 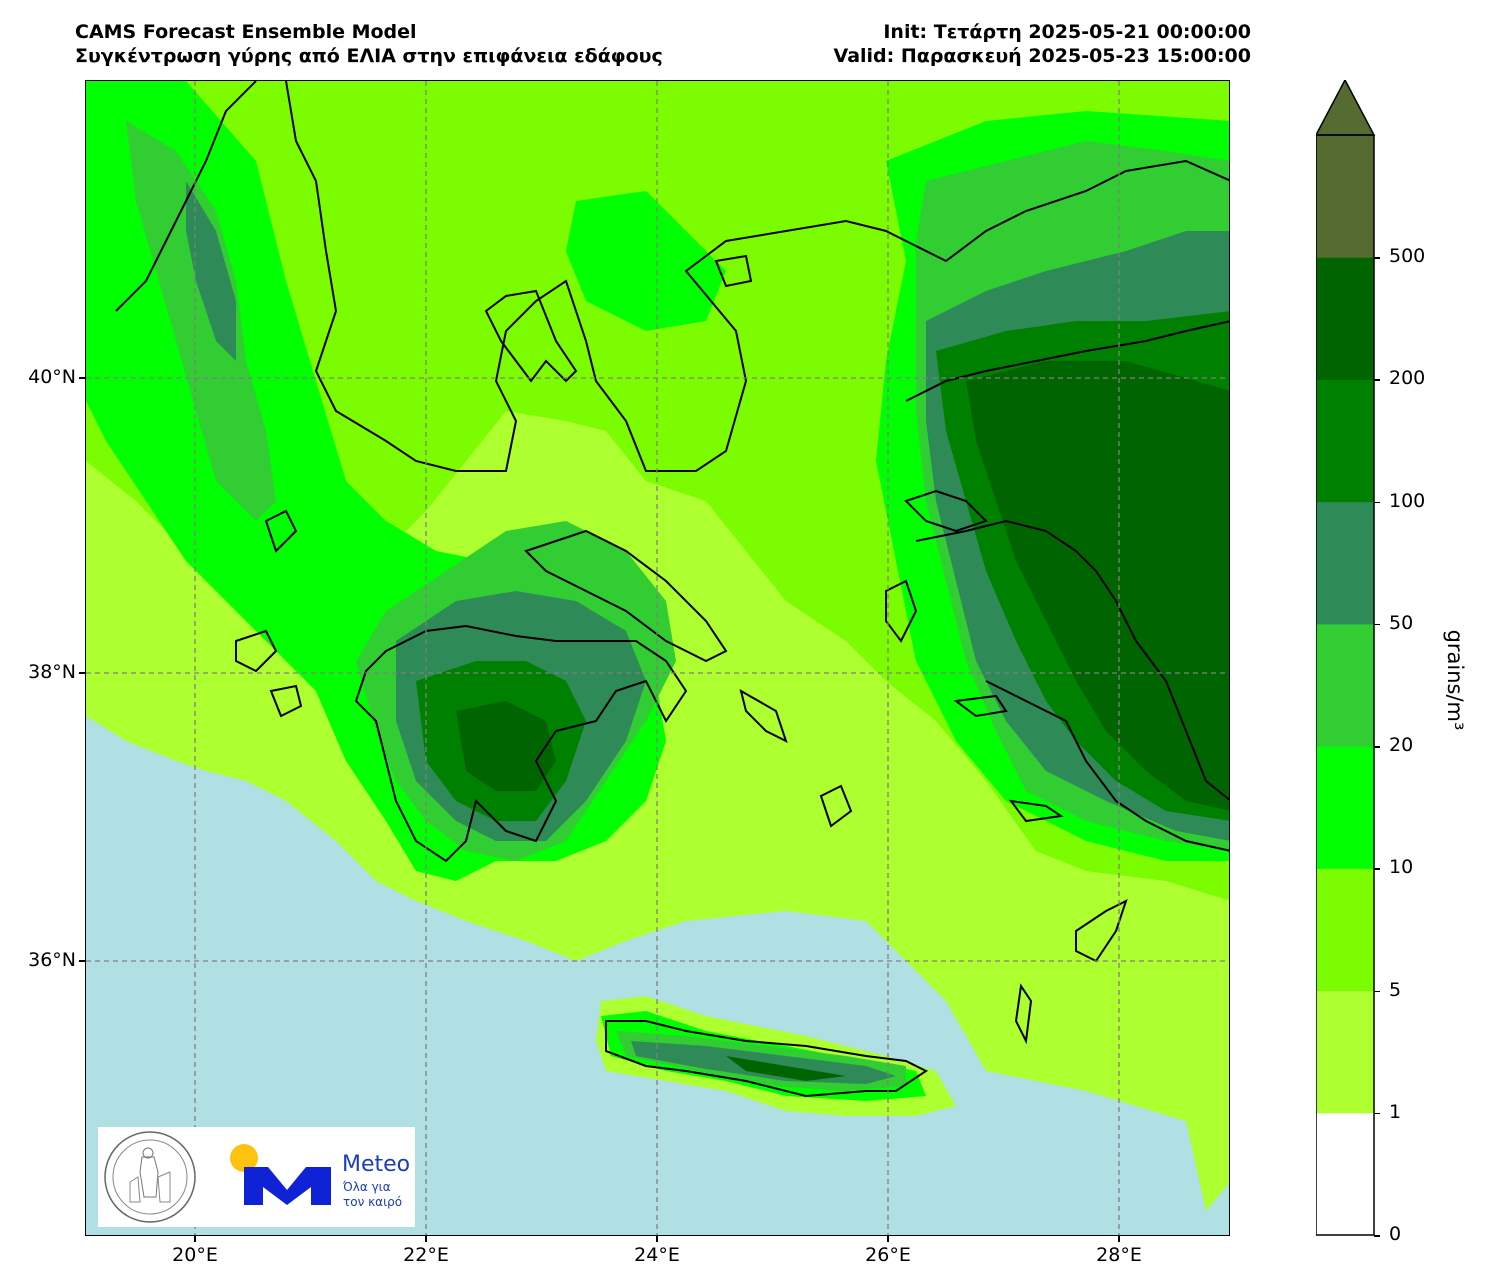 What do you see at coordinates (52, 672) in the screenshot?
I see `y-tick-label: 38°N` at bounding box center [52, 672].